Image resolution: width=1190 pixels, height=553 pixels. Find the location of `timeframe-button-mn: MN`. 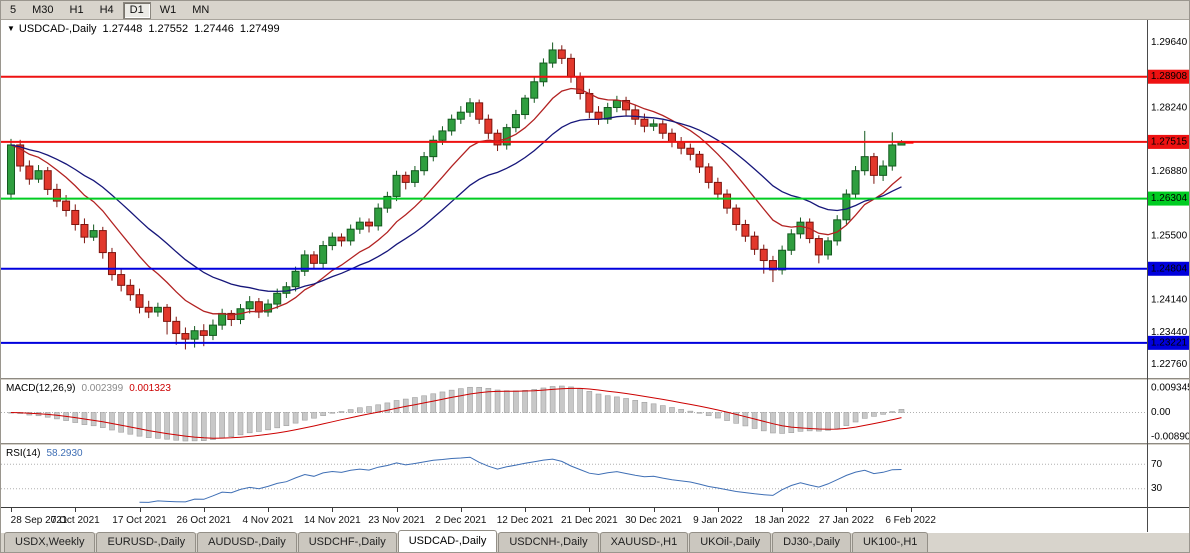

timeframe-button-mn: MN is located at coordinates (201, 9).